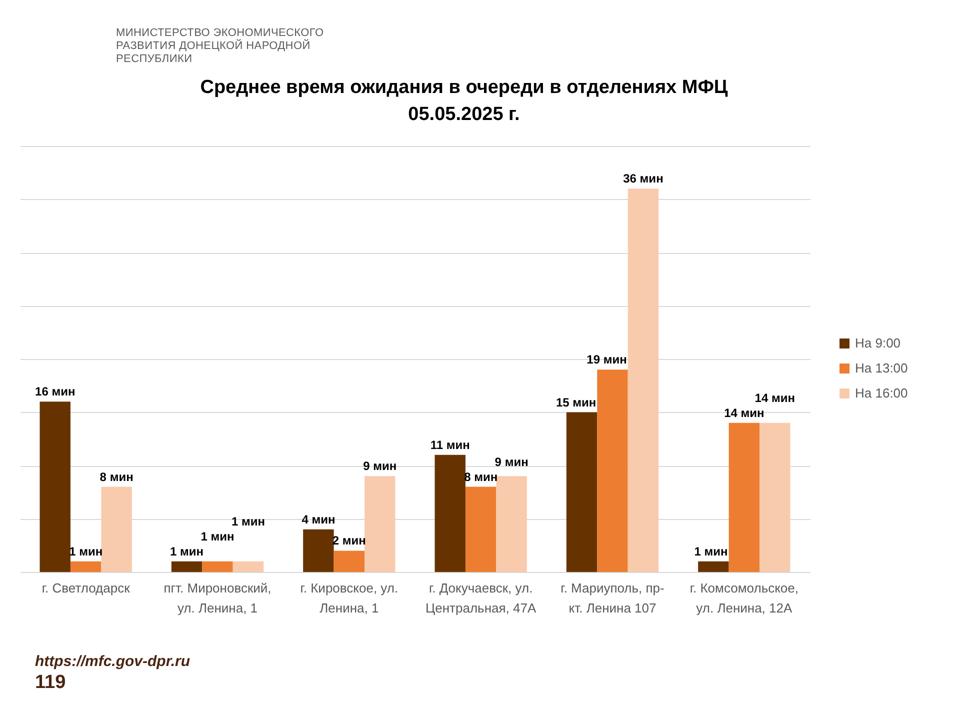  What do you see at coordinates (878, 343) in the screenshot?
I see `legend-label: На 9:00` at bounding box center [878, 343].